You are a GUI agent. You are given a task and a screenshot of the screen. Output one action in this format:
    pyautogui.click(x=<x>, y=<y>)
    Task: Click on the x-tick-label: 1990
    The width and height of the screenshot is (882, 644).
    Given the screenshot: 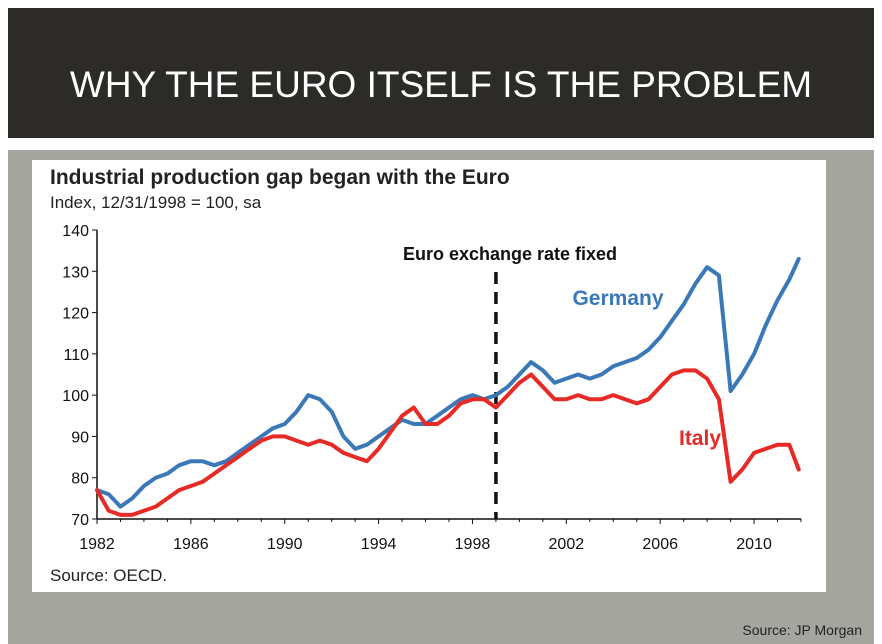 What is the action you would take?
    pyautogui.click(x=285, y=544)
    